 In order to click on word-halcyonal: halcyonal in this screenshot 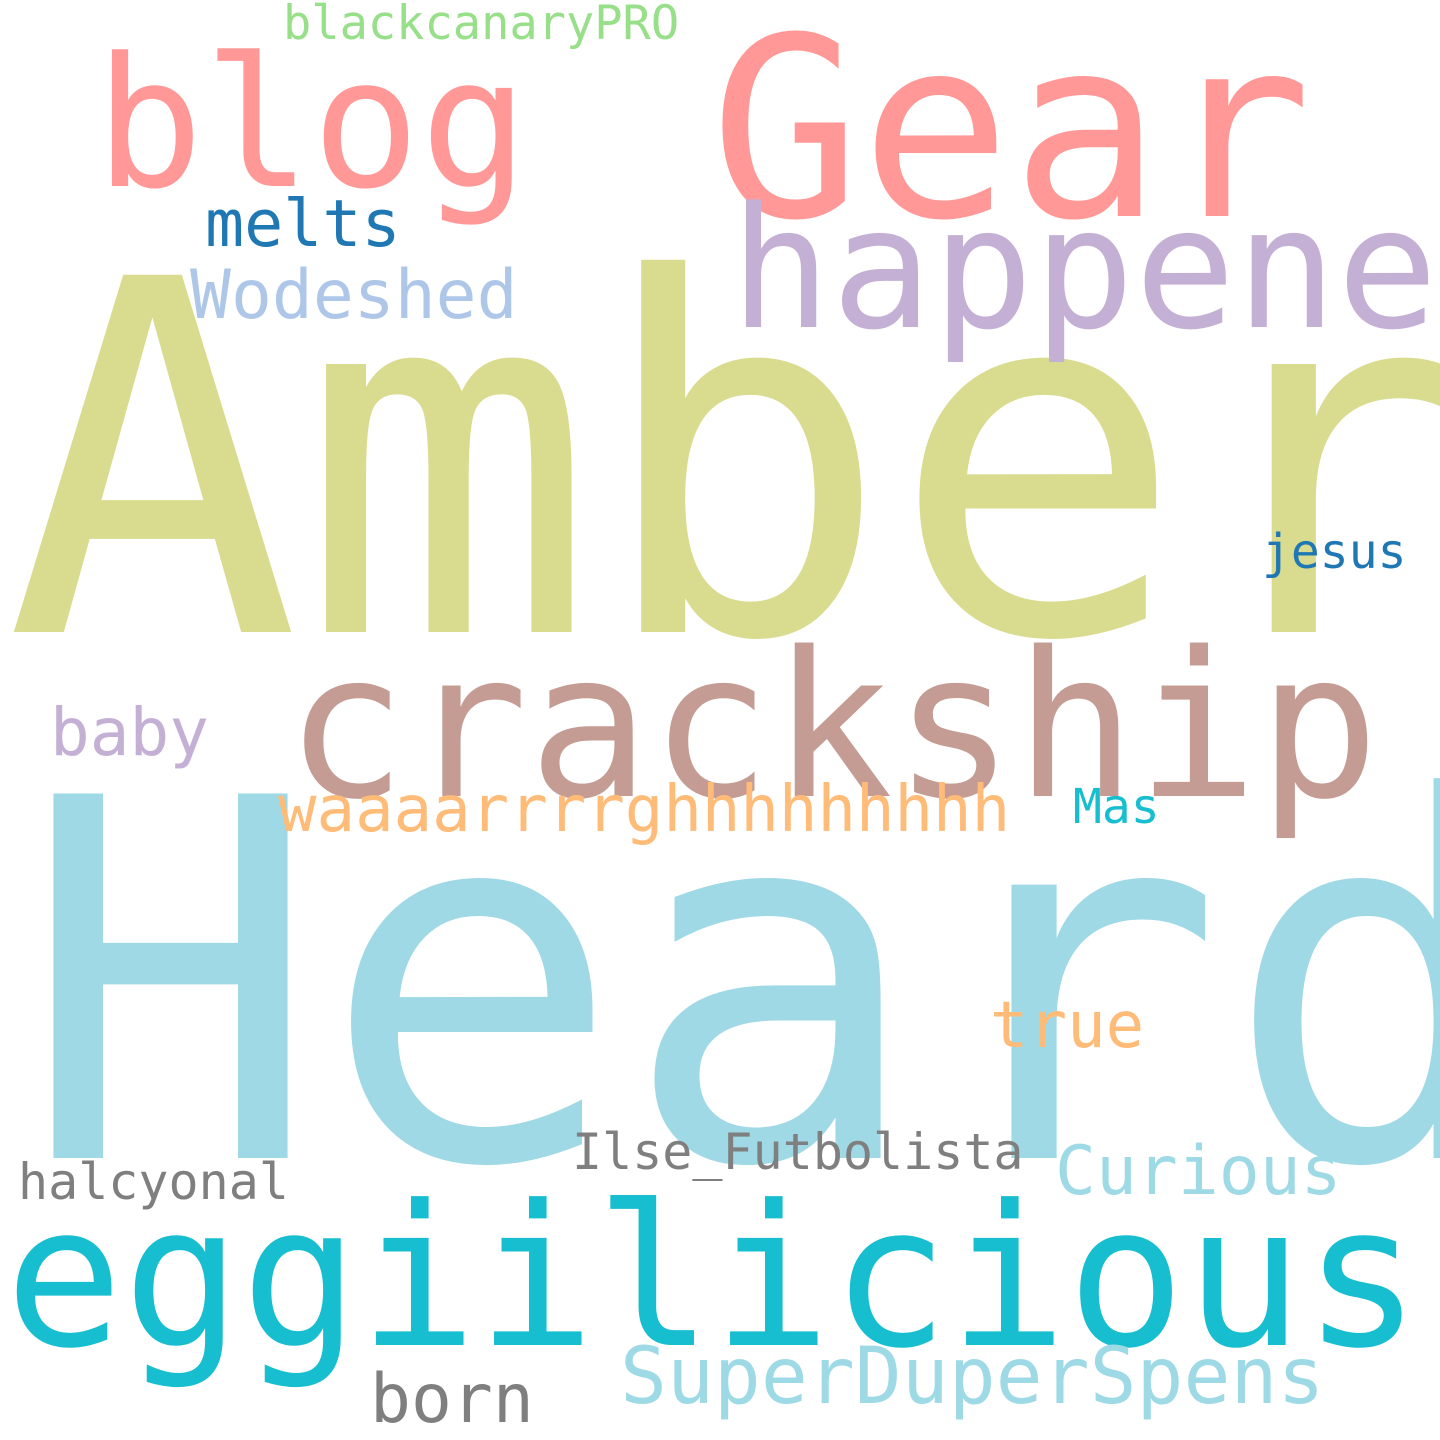, I will do `click(153, 1182)`.